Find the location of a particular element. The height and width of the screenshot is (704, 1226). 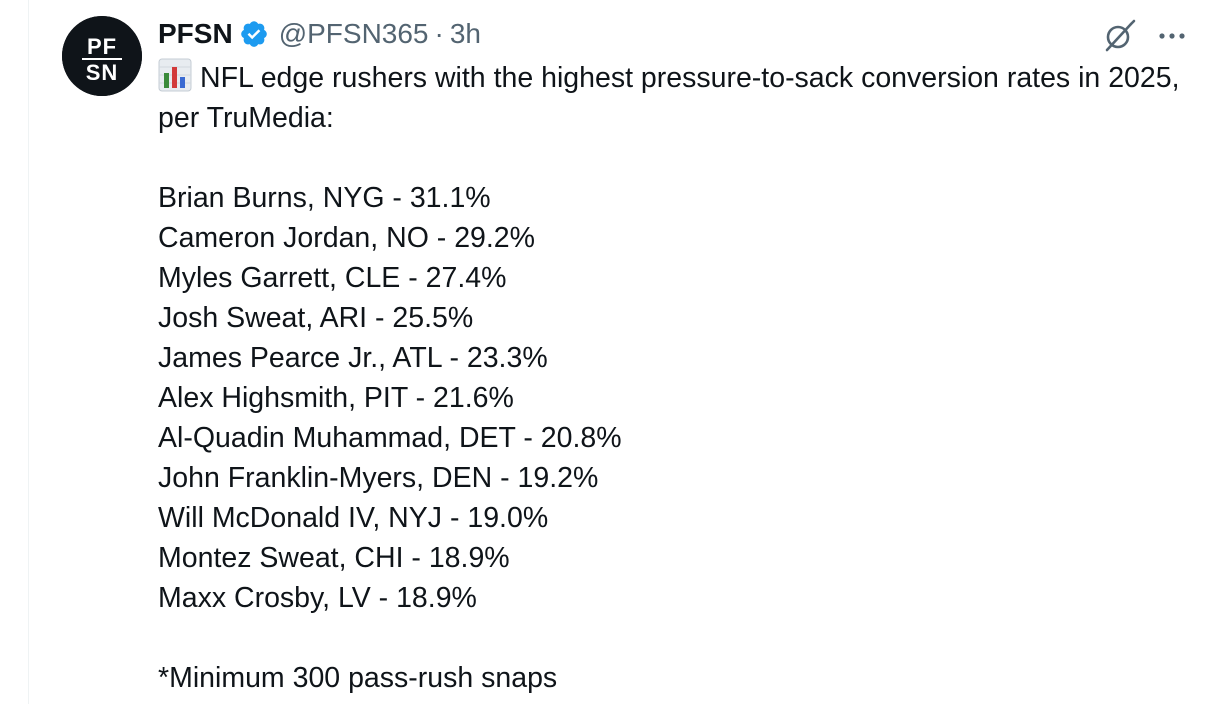

list-item: Cameron Jordan, NO - 29.2% is located at coordinates (346, 238).